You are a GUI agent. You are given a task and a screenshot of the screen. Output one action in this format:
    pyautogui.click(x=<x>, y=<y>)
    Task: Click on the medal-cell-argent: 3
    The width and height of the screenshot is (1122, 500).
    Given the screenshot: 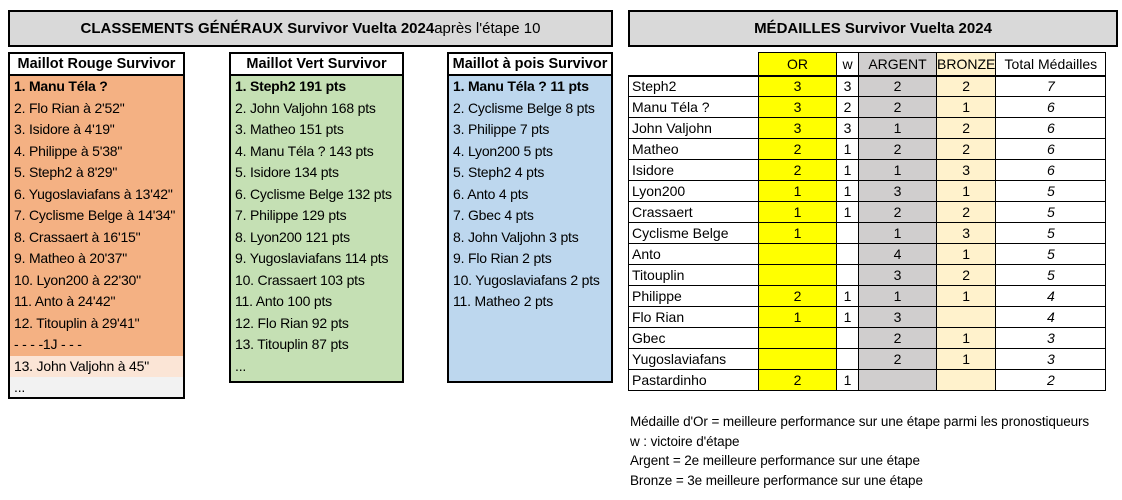 What is the action you would take?
    pyautogui.click(x=897, y=317)
    